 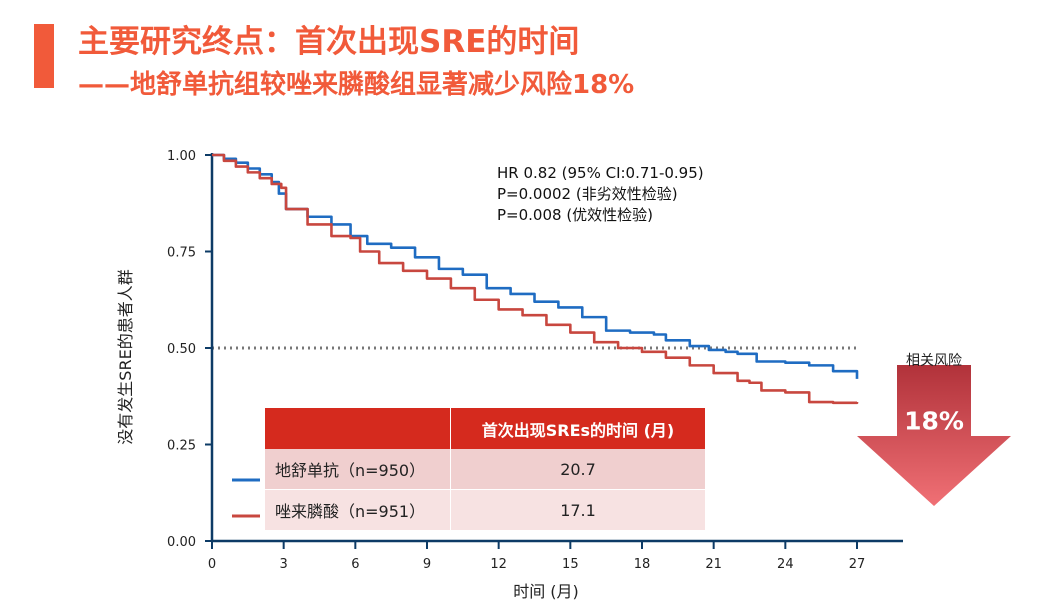 What do you see at coordinates (642, 564) in the screenshot?
I see `x-tick-label: 18` at bounding box center [642, 564].